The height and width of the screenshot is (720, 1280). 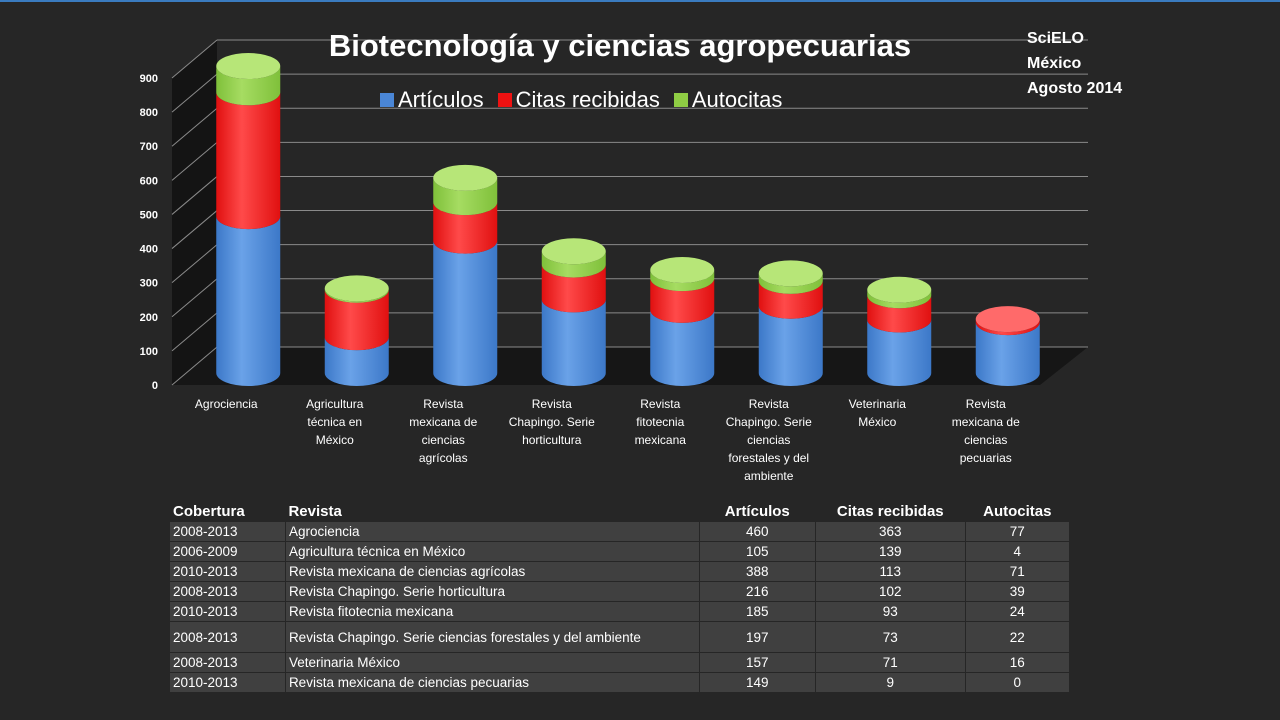 What do you see at coordinates (149, 284) in the screenshot?
I see `y-tick-label: 300` at bounding box center [149, 284].